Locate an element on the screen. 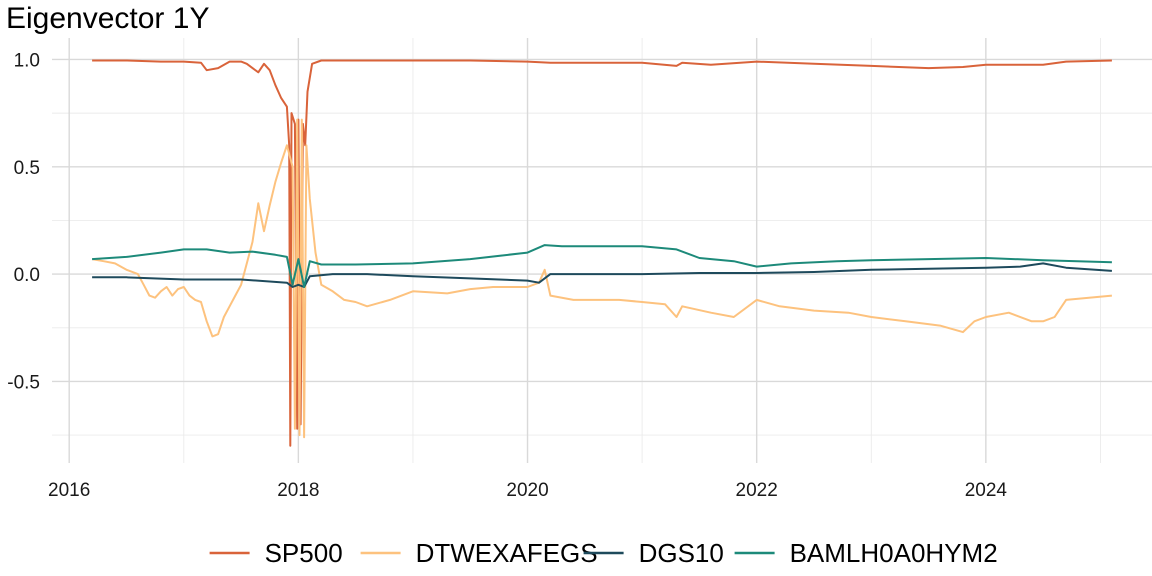  x-tick-label: 2024 is located at coordinates (986, 490).